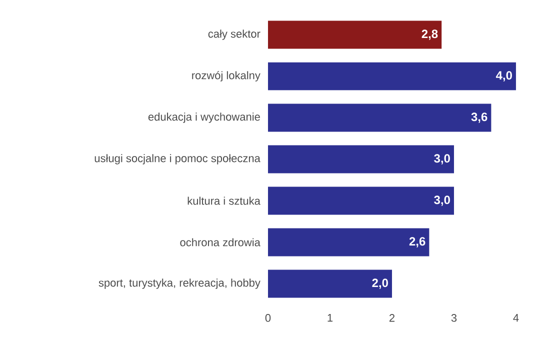 The height and width of the screenshot is (348, 550). What do you see at coordinates (224, 200) in the screenshot?
I see `y-tick-label: kultura i sztuka` at bounding box center [224, 200].